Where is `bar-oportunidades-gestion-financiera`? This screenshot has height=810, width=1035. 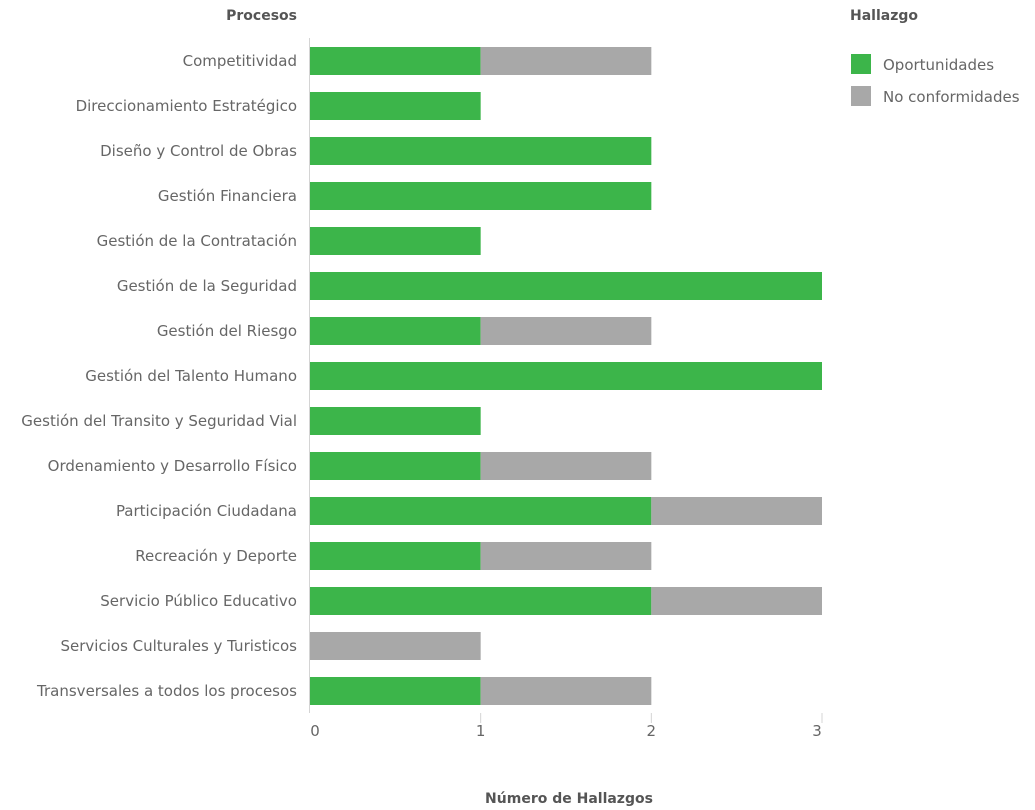 bar-oportunidades-gestion-financiera is located at coordinates (481, 196).